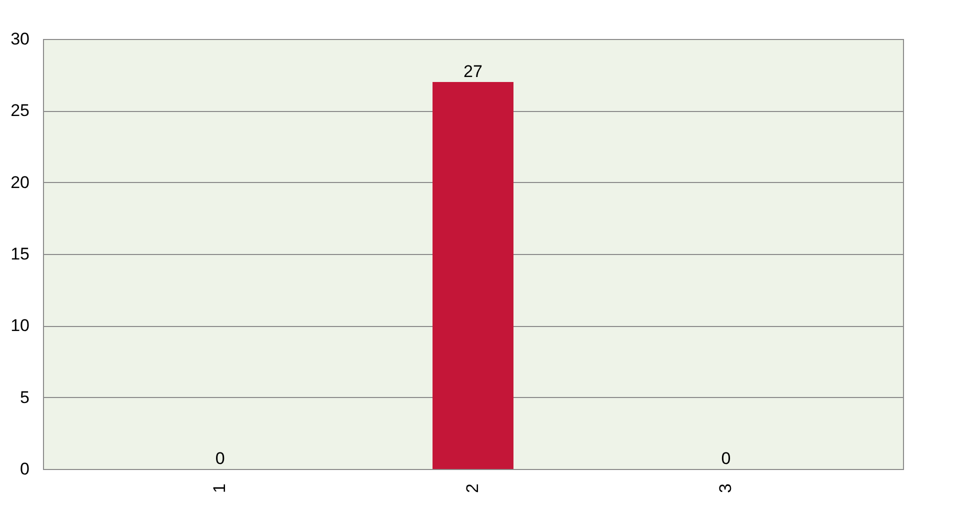  I want to click on x-tick-label: 2, so click(472, 488).